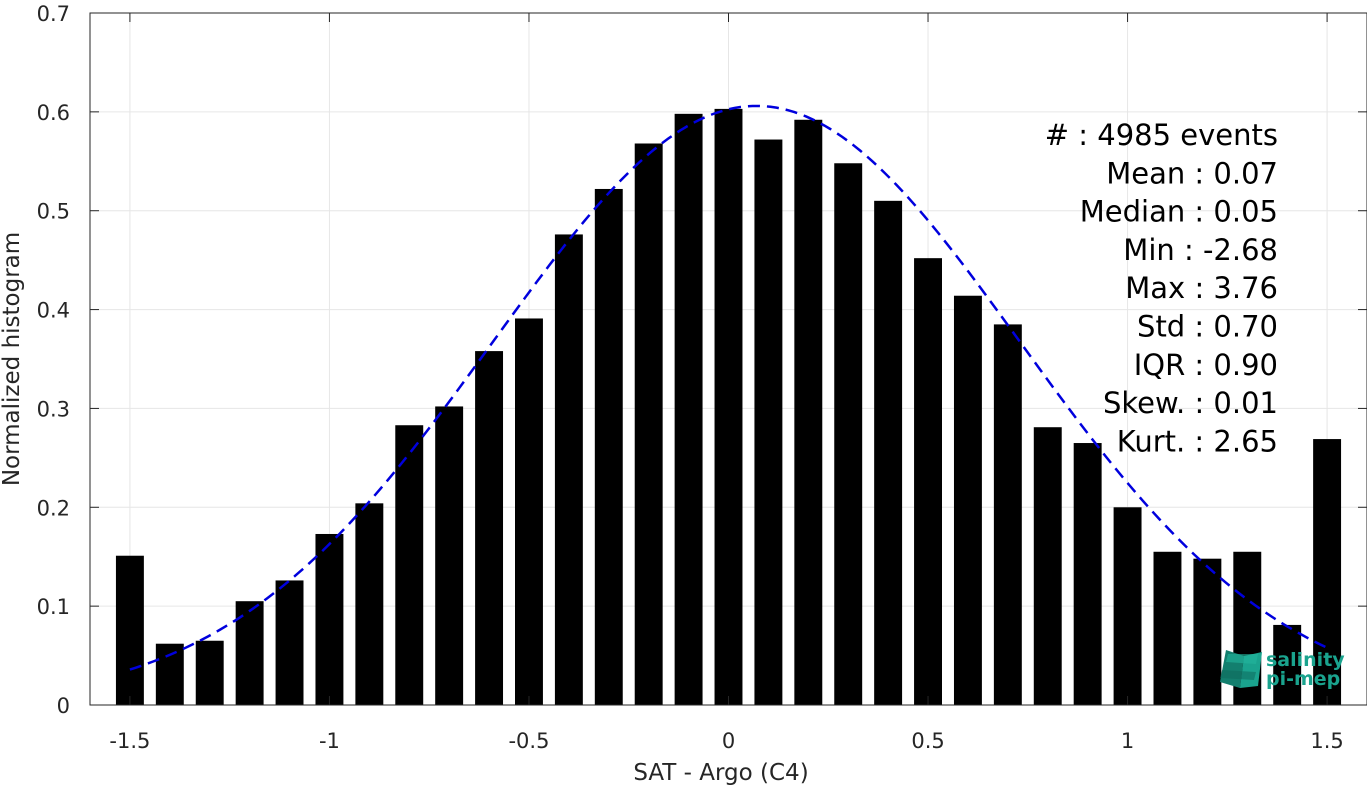 The width and height of the screenshot is (1367, 787). I want to click on x-axis-label: SAT - Argo (C4), so click(720, 773).